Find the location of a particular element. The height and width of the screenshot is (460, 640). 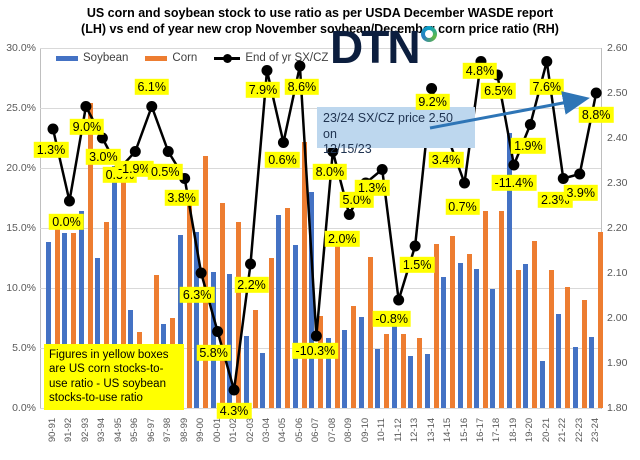

x-tick-label: 05-06 is located at coordinates (299, 430).